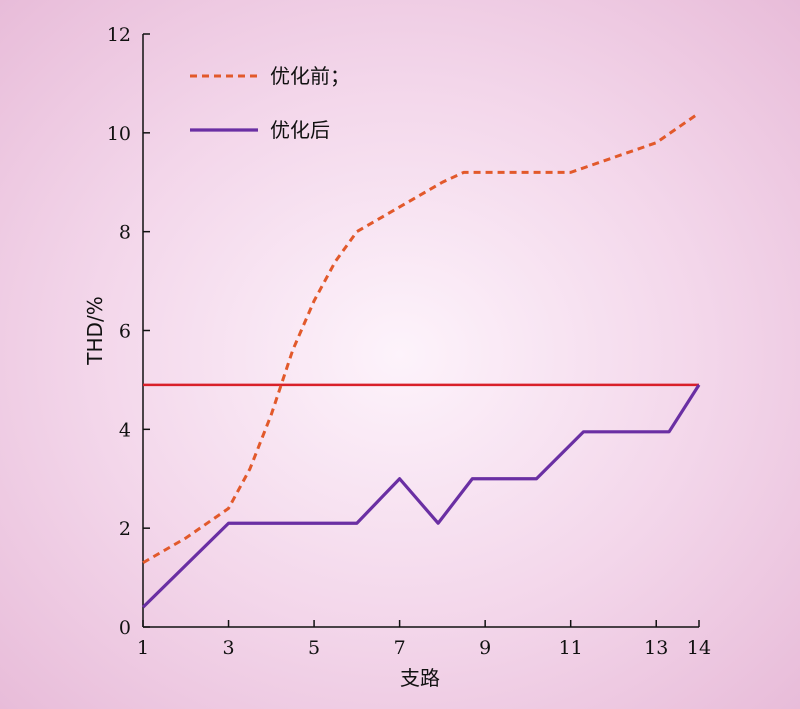  I want to click on legend: 优化前； 优化后, so click(270, 103).